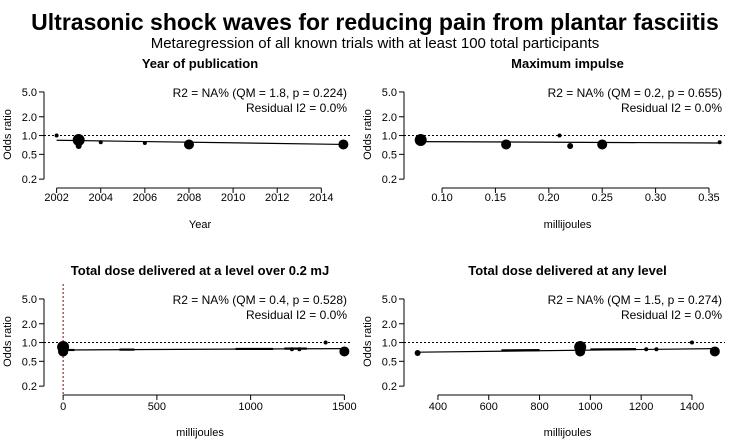 The width and height of the screenshot is (750, 447). Describe the element at coordinates (189, 198) in the screenshot. I see `x-tick-label: 2008` at that location.